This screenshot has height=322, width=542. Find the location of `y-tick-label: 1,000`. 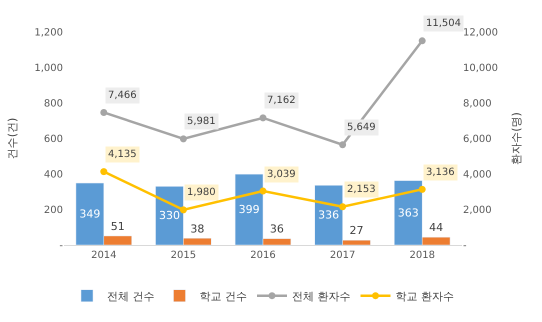

y-tick-label: 1,000 is located at coordinates (48, 68).